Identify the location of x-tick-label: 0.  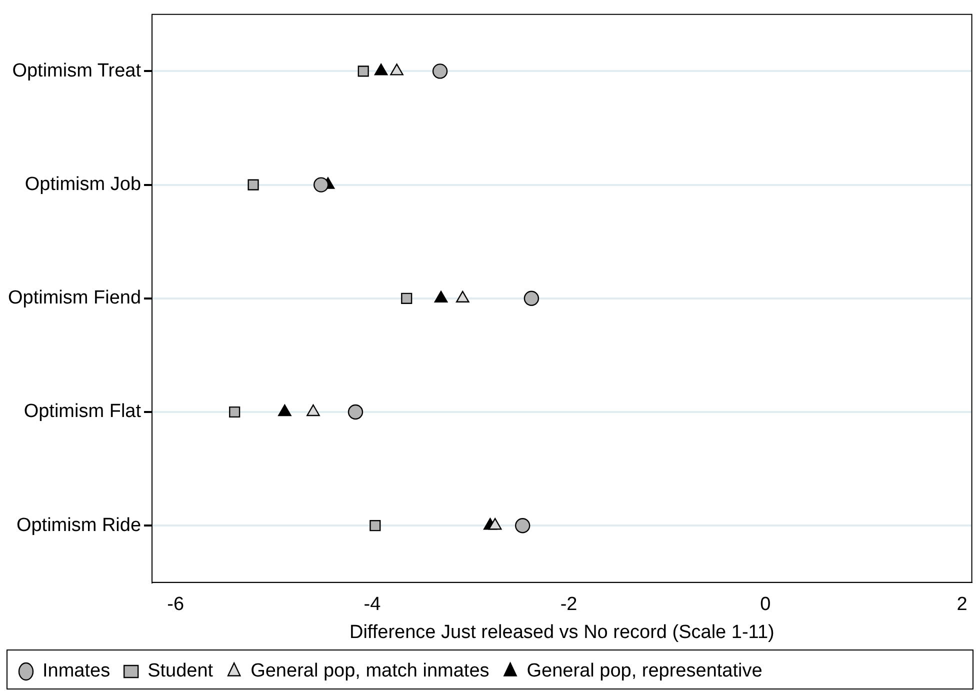
(765, 605).